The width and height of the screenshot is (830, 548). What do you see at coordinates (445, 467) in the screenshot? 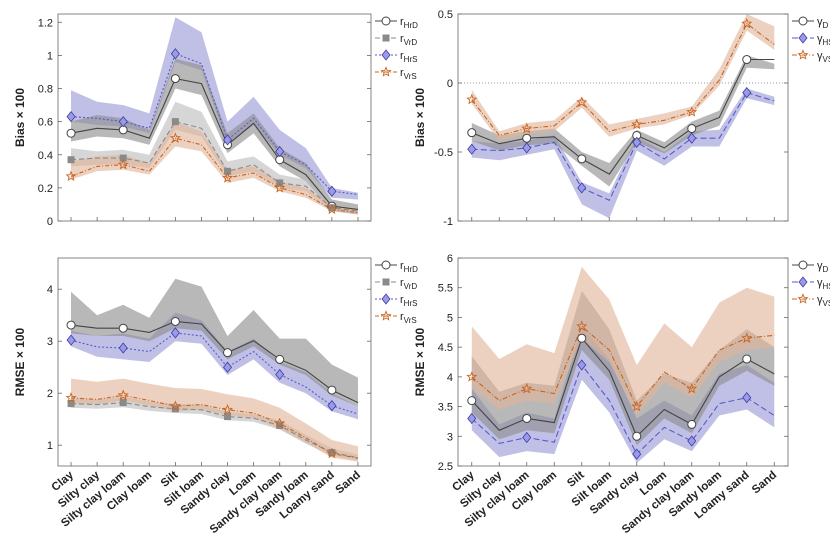
I see `y-tick-label: 2.5` at bounding box center [445, 467].